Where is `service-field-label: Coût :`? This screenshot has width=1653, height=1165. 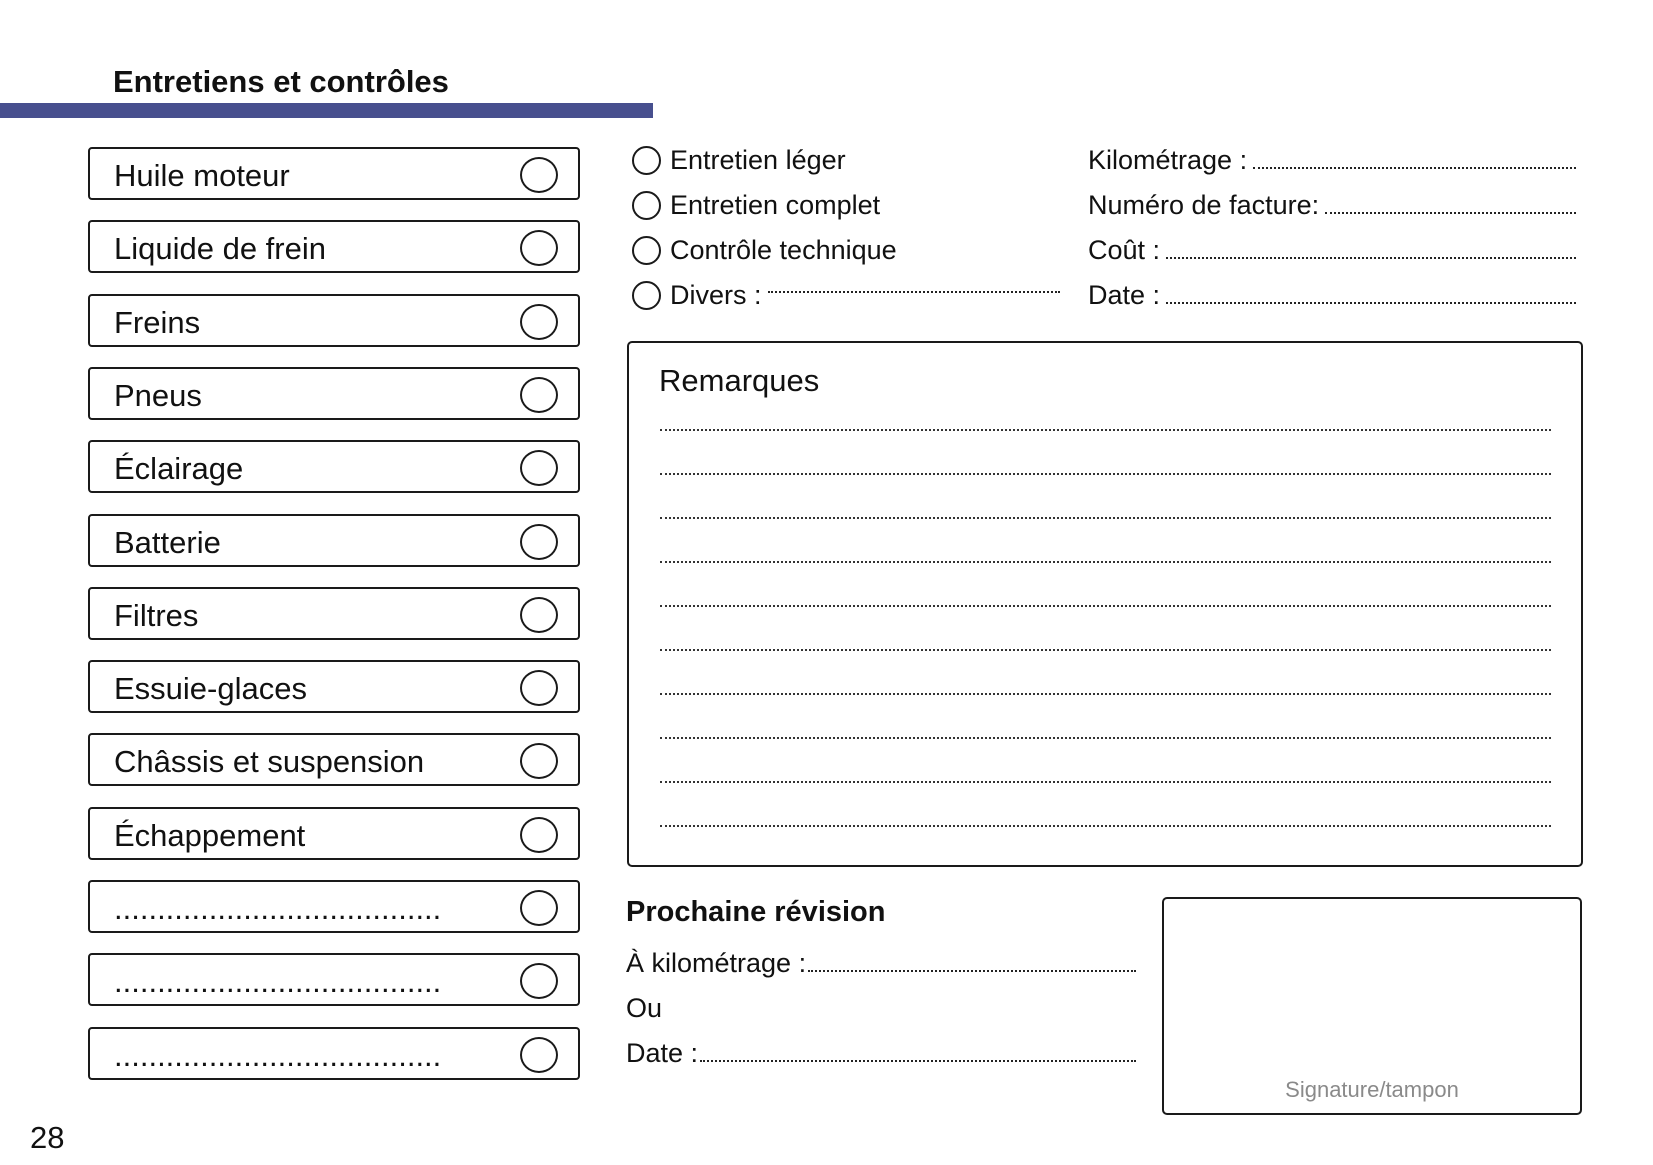 service-field-label: Coût : is located at coordinates (1124, 250).